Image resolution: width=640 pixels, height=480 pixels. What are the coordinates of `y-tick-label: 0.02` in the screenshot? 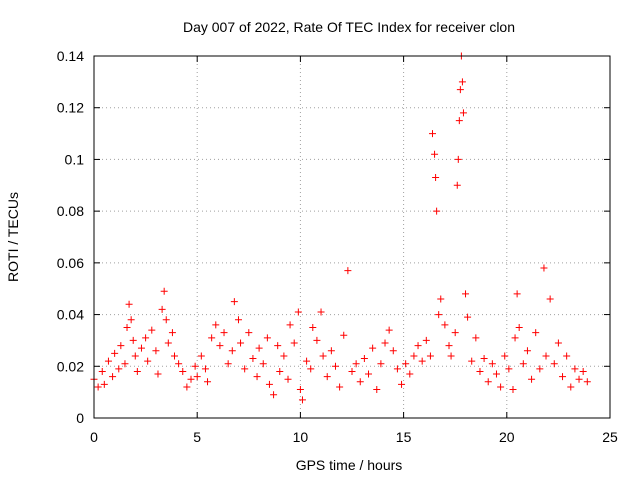 It's located at (70, 366).